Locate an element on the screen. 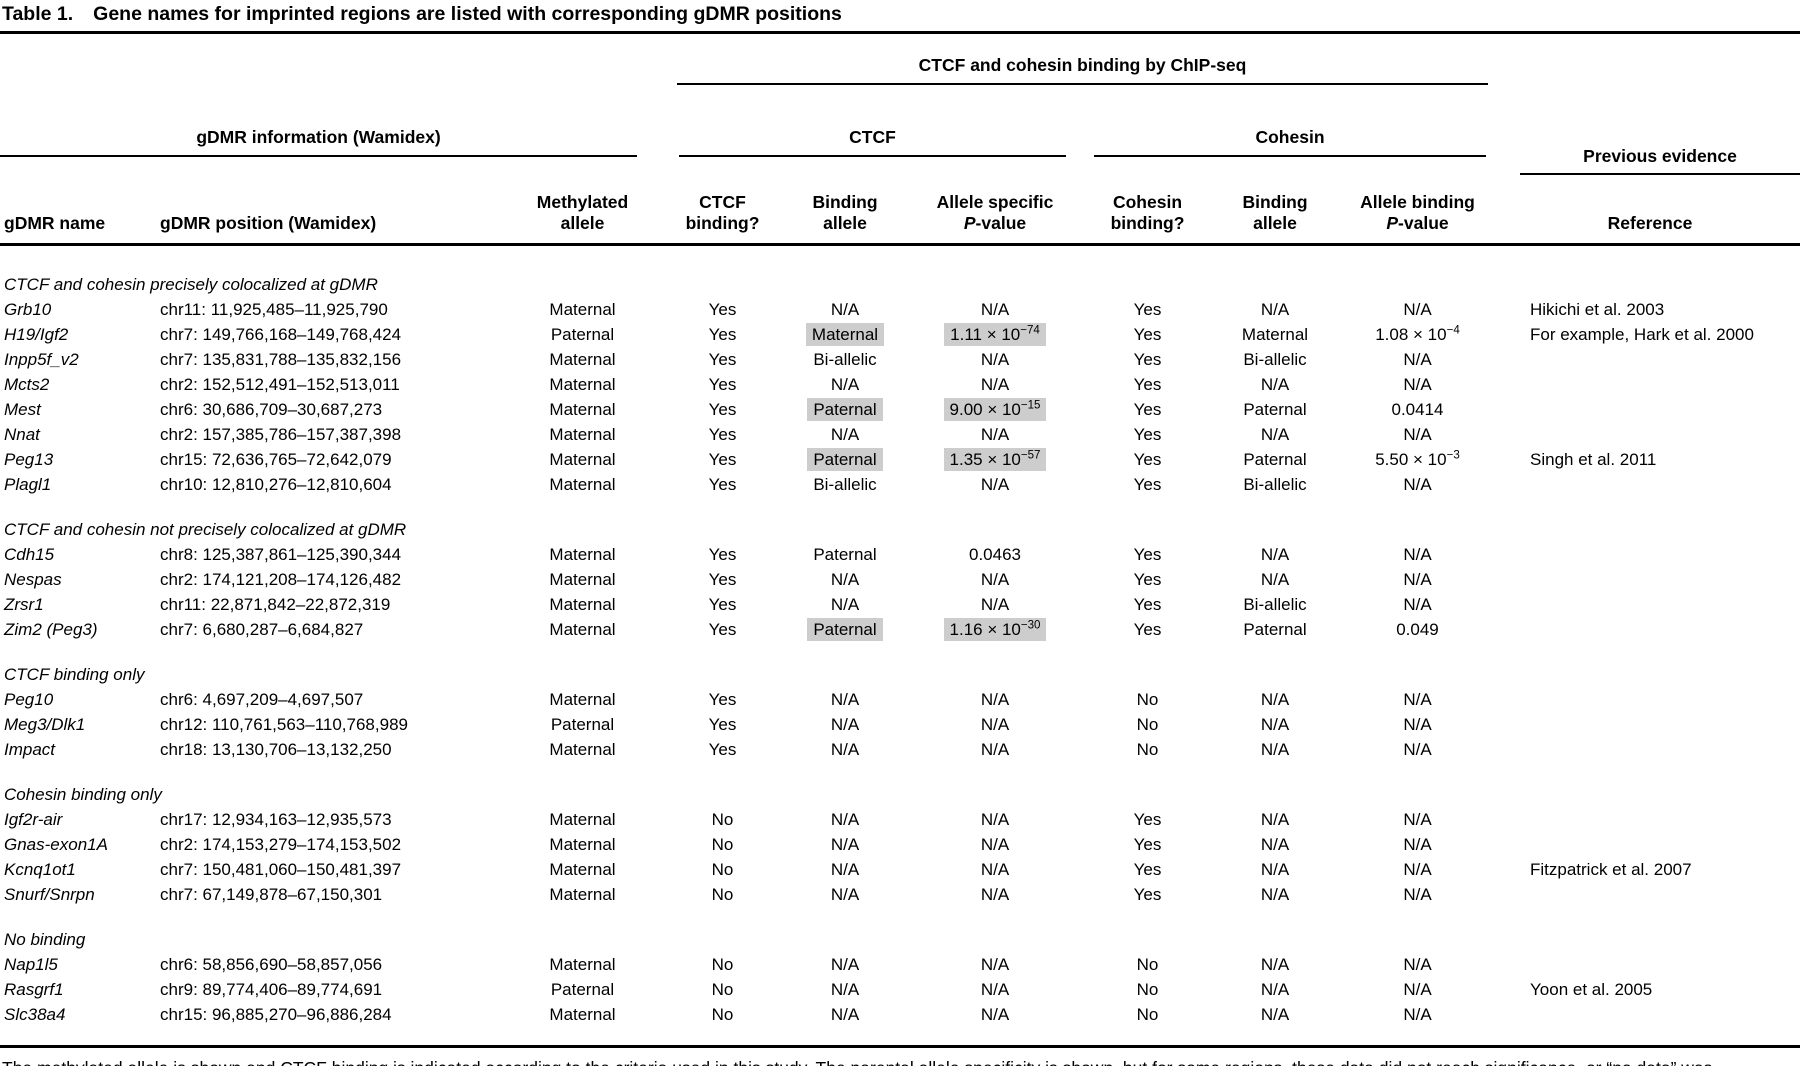 The image size is (1800, 1066). cell-reference: Yoon et al. 2005 is located at coordinates (1591, 989).